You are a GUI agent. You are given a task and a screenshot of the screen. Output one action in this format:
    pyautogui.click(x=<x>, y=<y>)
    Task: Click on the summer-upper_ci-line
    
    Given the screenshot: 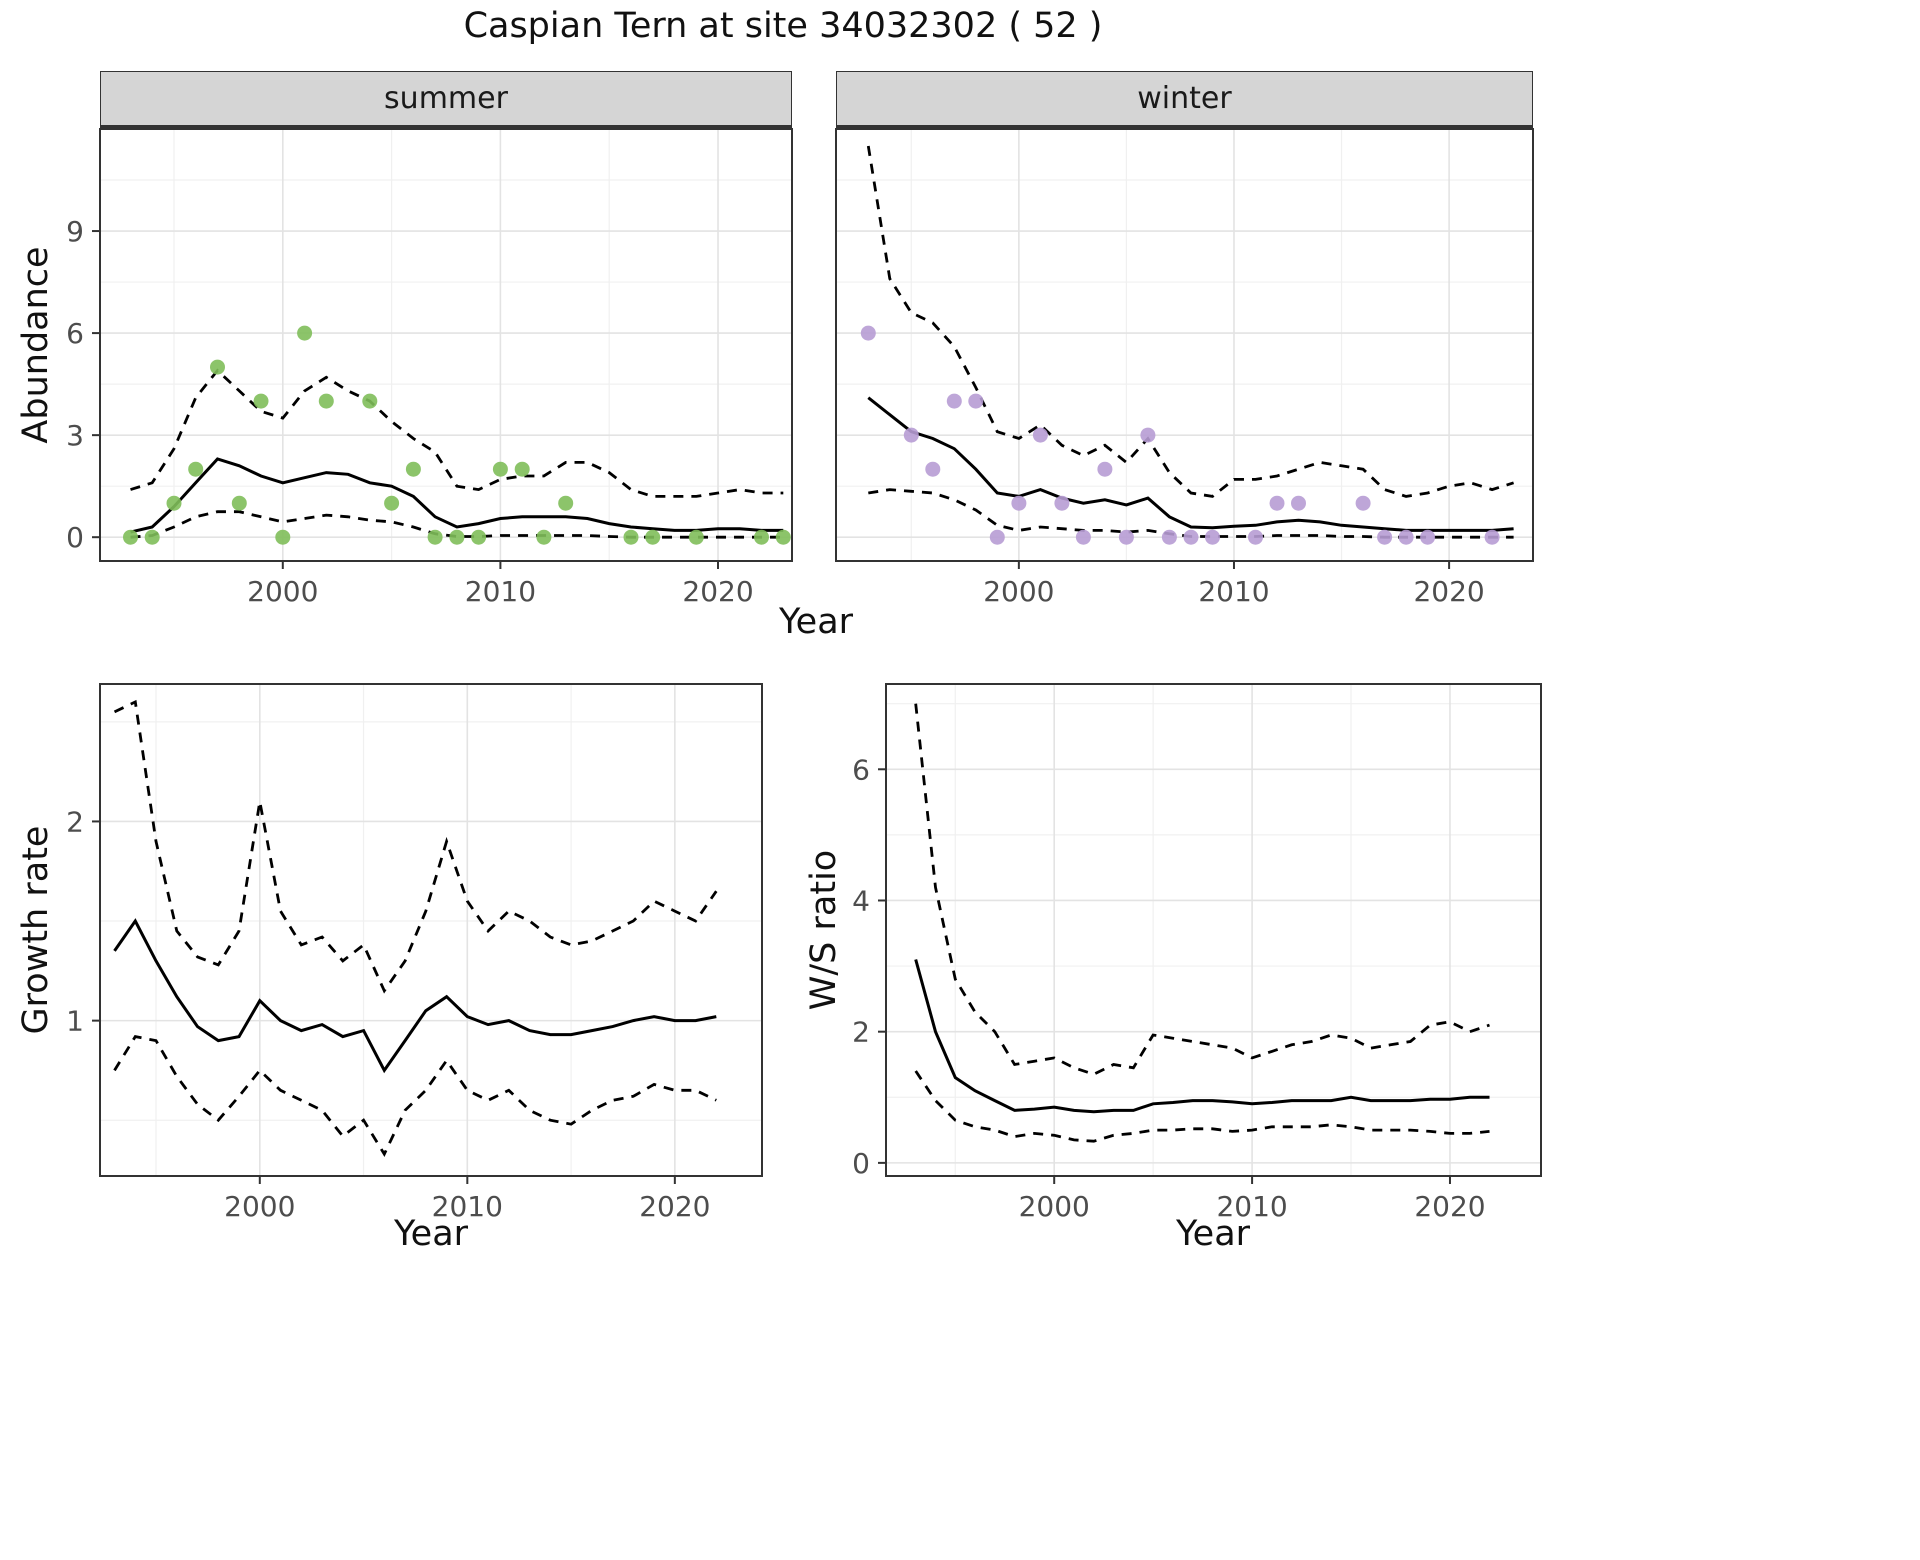 What is the action you would take?
    pyautogui.click(x=457, y=433)
    